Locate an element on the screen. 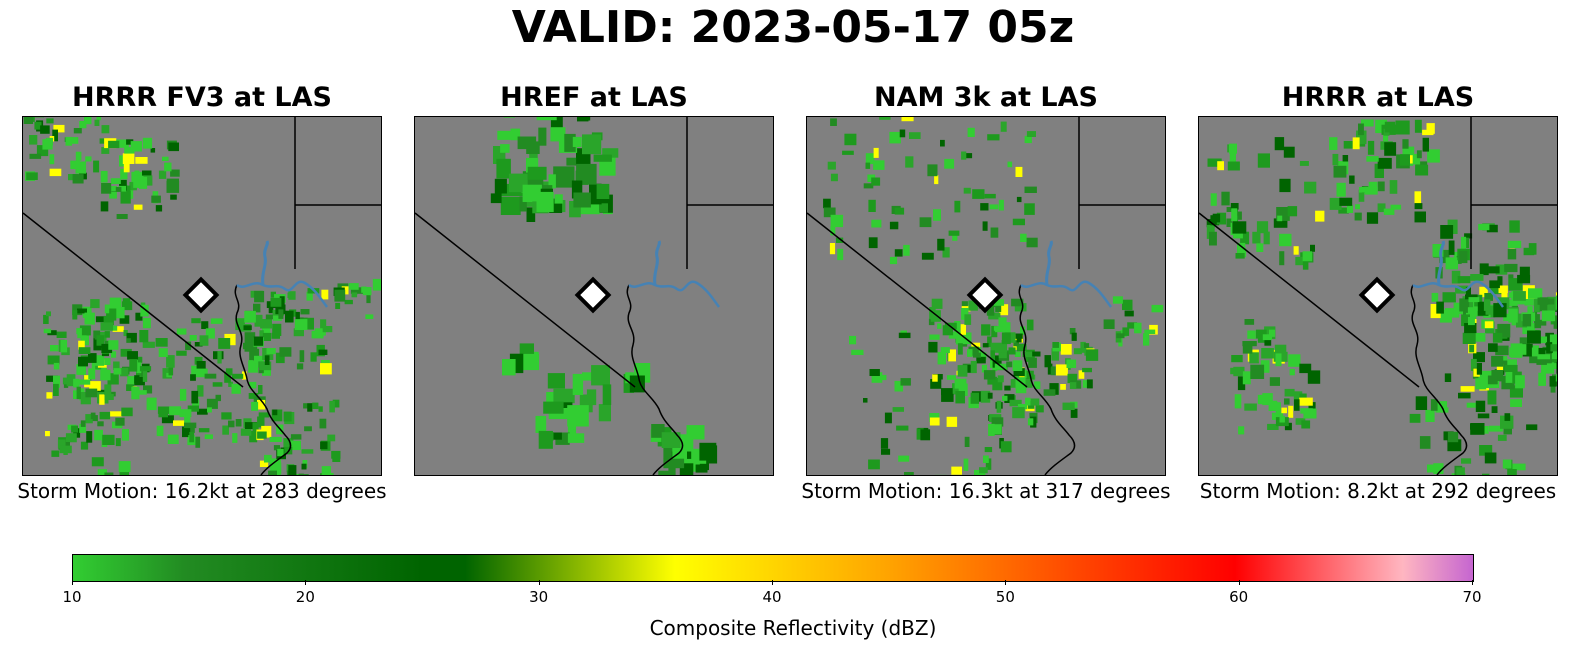 The image size is (1586, 648). station-marker-icon is located at coordinates (985, 295).